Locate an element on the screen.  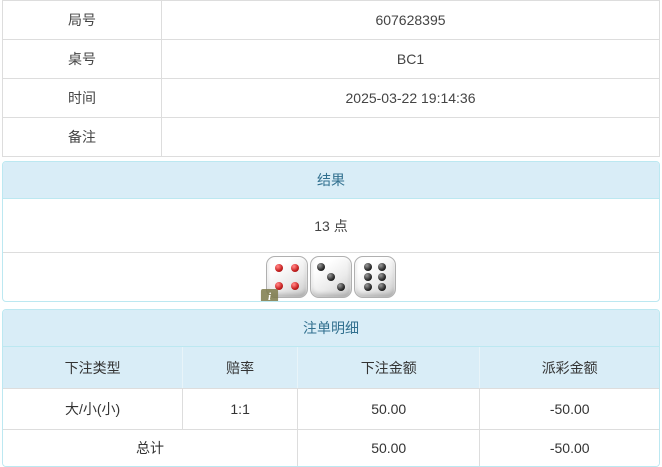
table-number-value: BC1 is located at coordinates (410, 59).